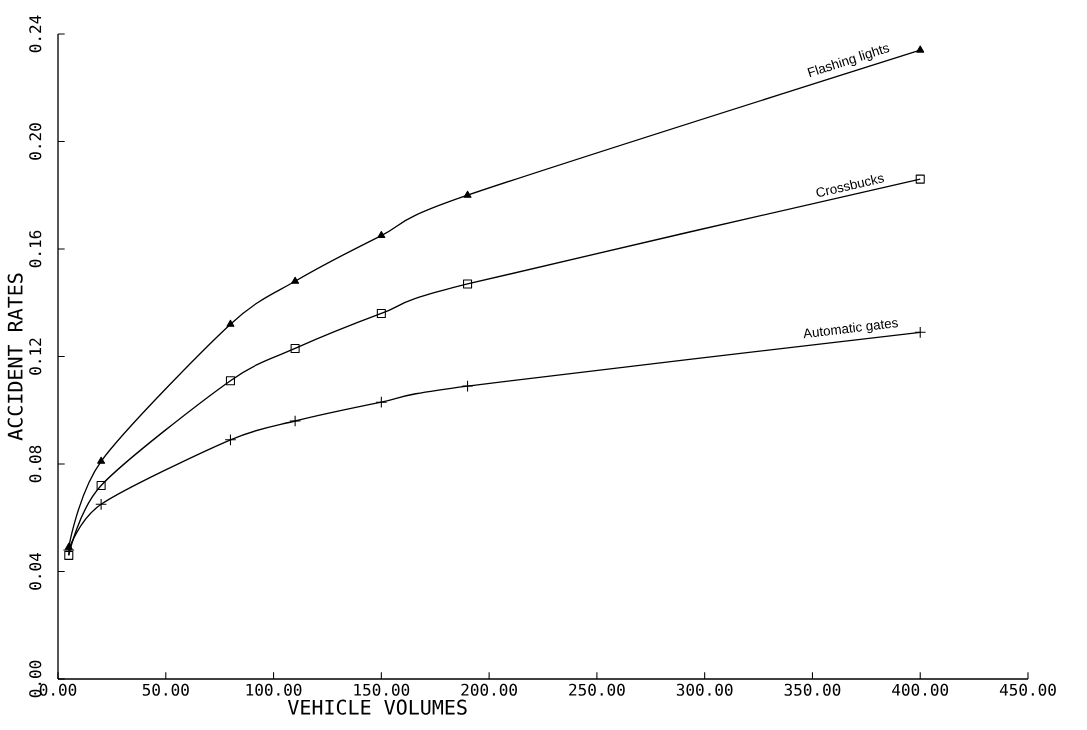  What do you see at coordinates (35, 571) in the screenshot?
I see `y-tick-label: 0.04` at bounding box center [35, 571].